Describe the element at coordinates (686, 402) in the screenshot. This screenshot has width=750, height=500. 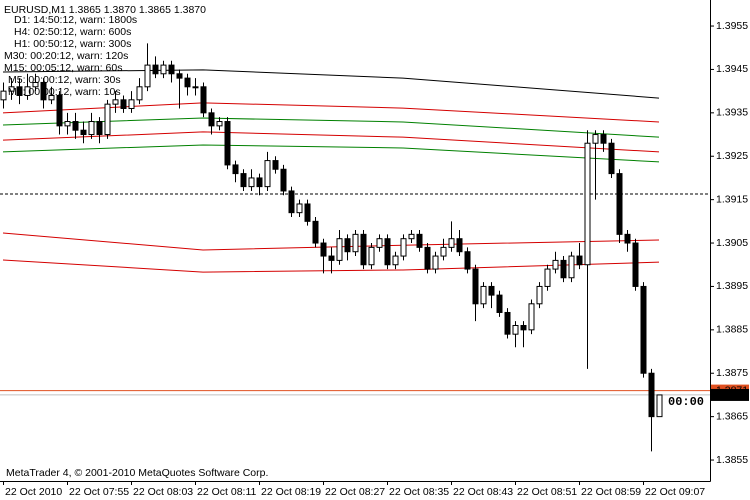
I see `countdown: 00:00` at that location.